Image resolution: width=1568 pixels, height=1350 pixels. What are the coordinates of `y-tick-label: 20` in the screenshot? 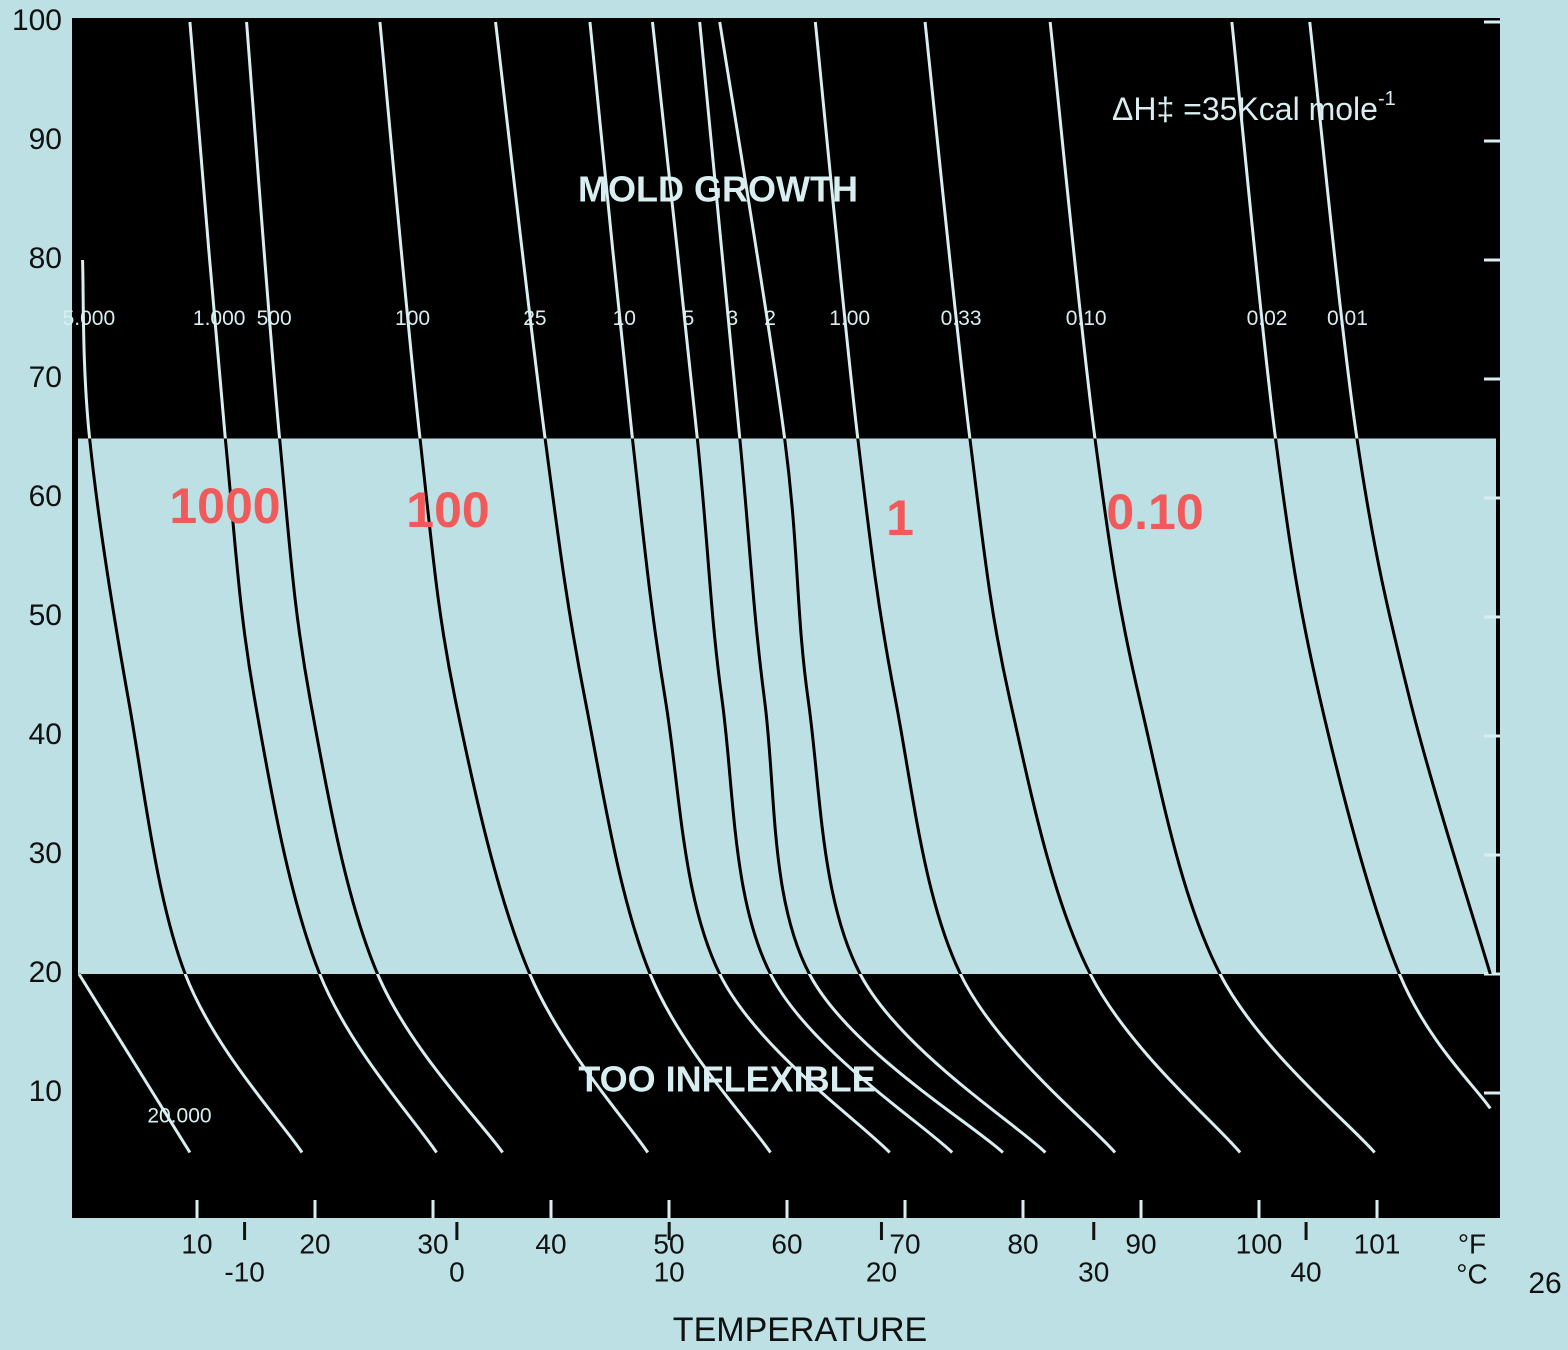 It's located at (45, 972).